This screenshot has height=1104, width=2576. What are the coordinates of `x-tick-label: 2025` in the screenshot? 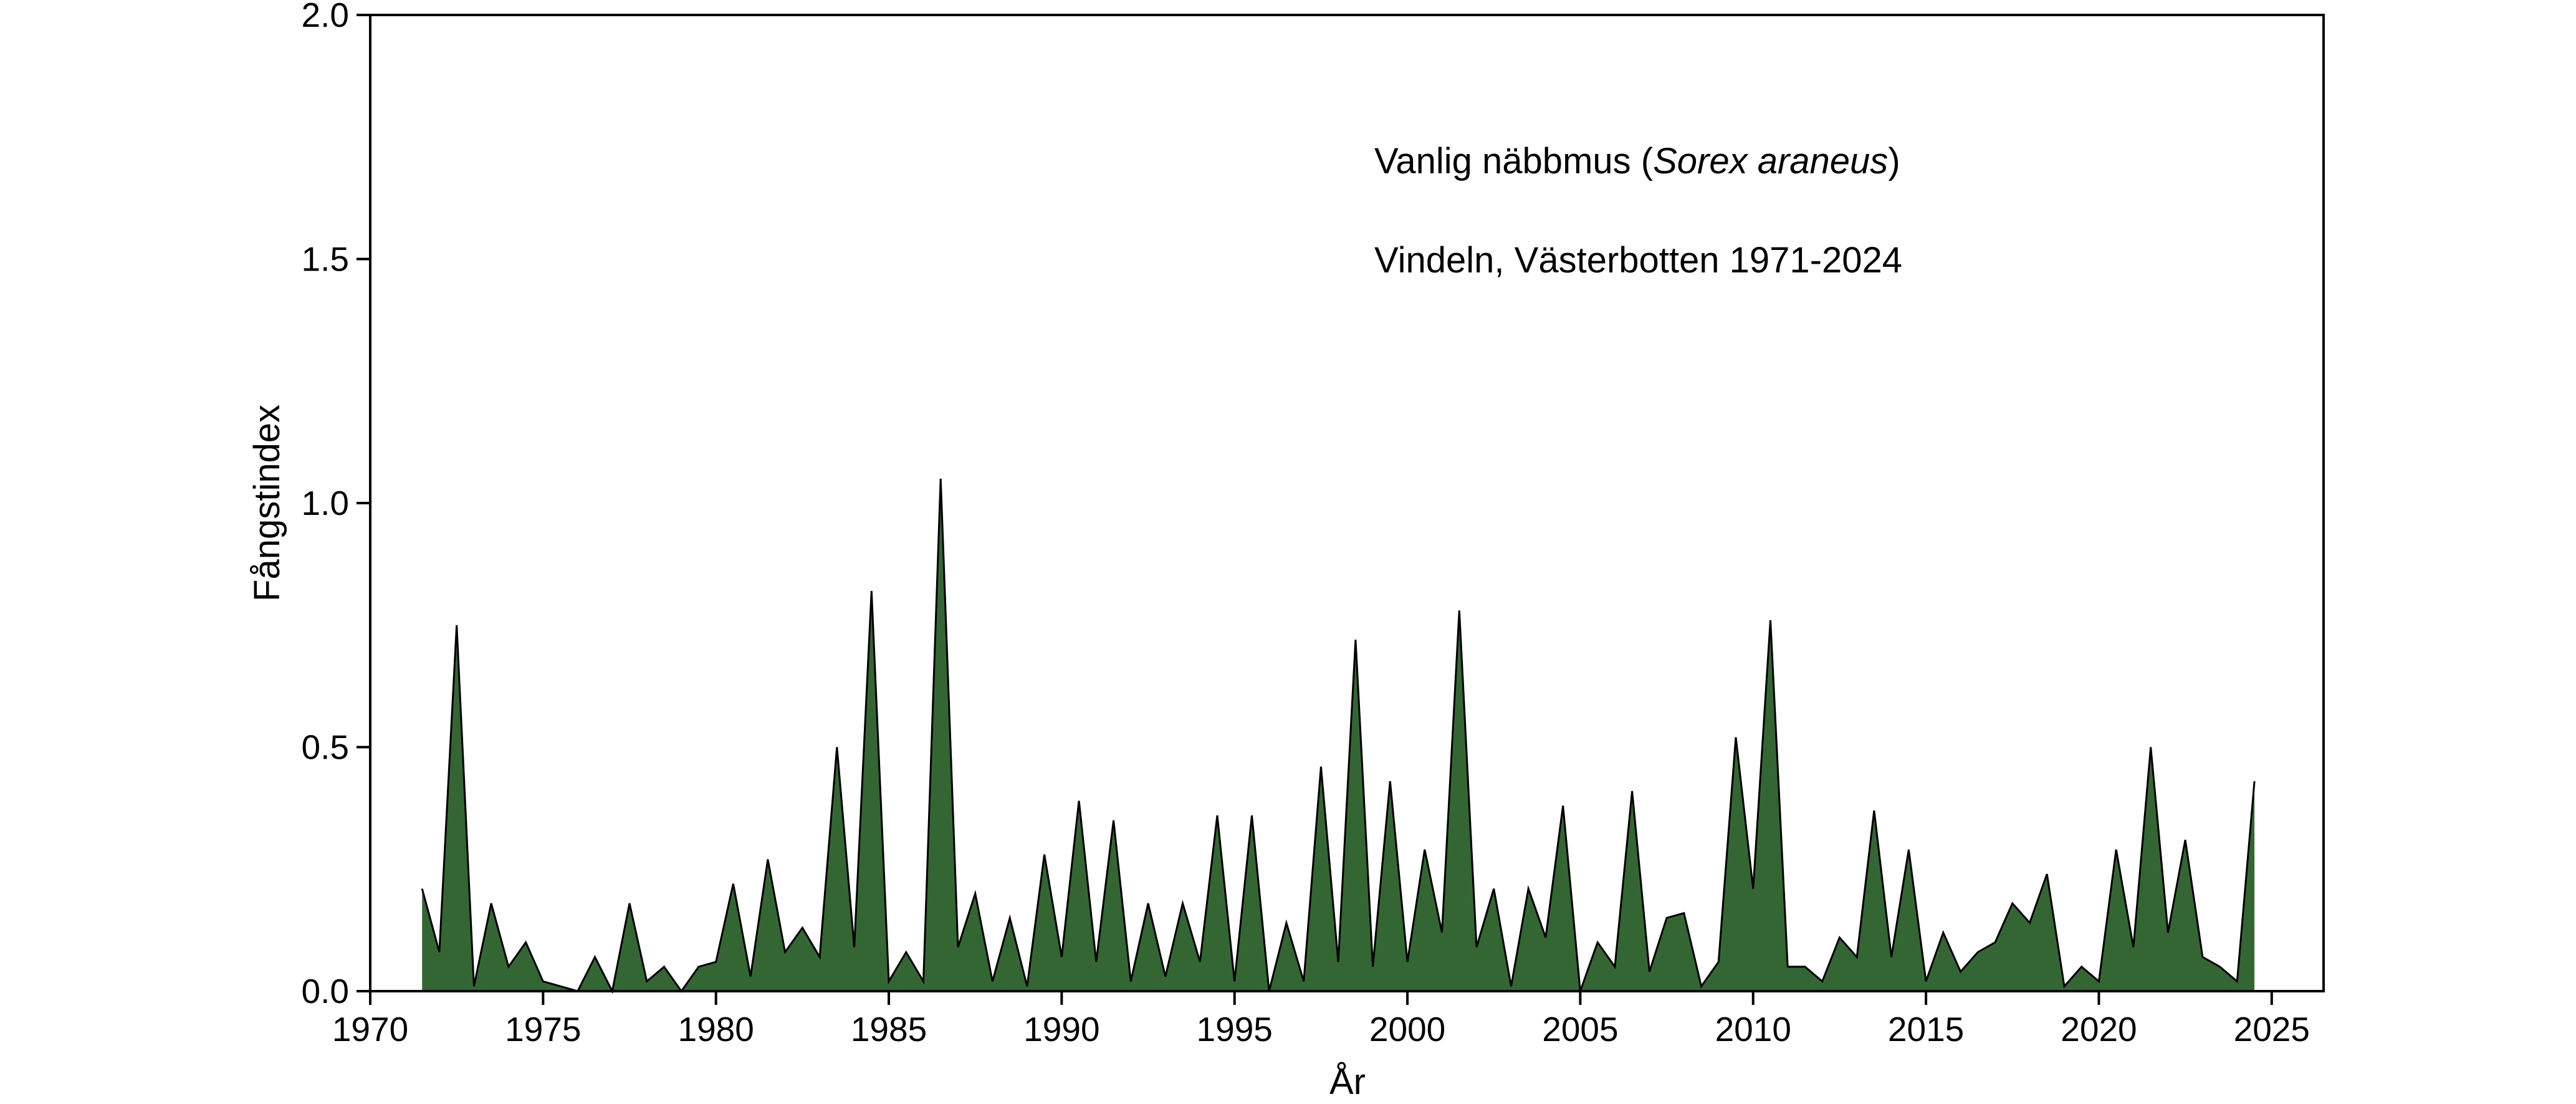 It's located at (2272, 1029).